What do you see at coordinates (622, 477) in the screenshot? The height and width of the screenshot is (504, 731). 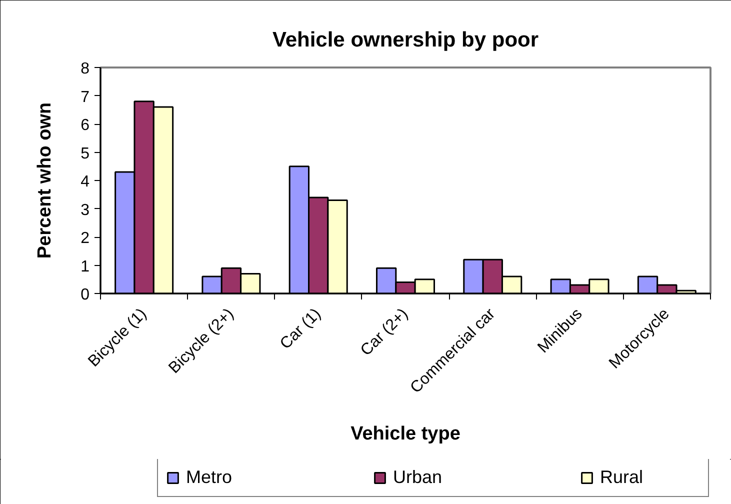 I see `legend-label: Rural` at bounding box center [622, 477].